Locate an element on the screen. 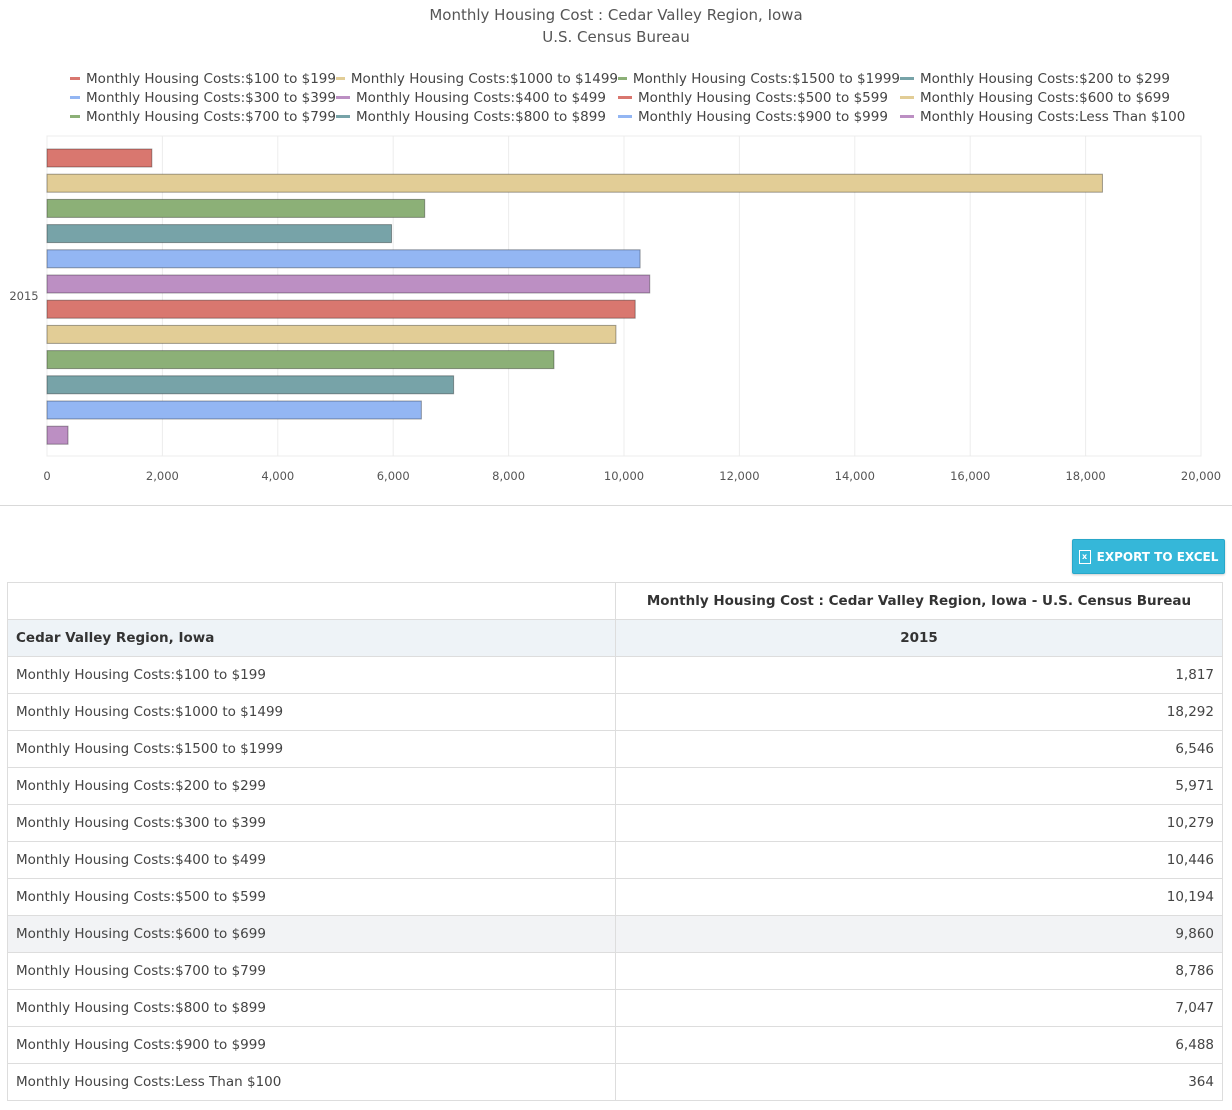  legend-label: Monthly Housing Costs:$100 to $199 is located at coordinates (211, 78).